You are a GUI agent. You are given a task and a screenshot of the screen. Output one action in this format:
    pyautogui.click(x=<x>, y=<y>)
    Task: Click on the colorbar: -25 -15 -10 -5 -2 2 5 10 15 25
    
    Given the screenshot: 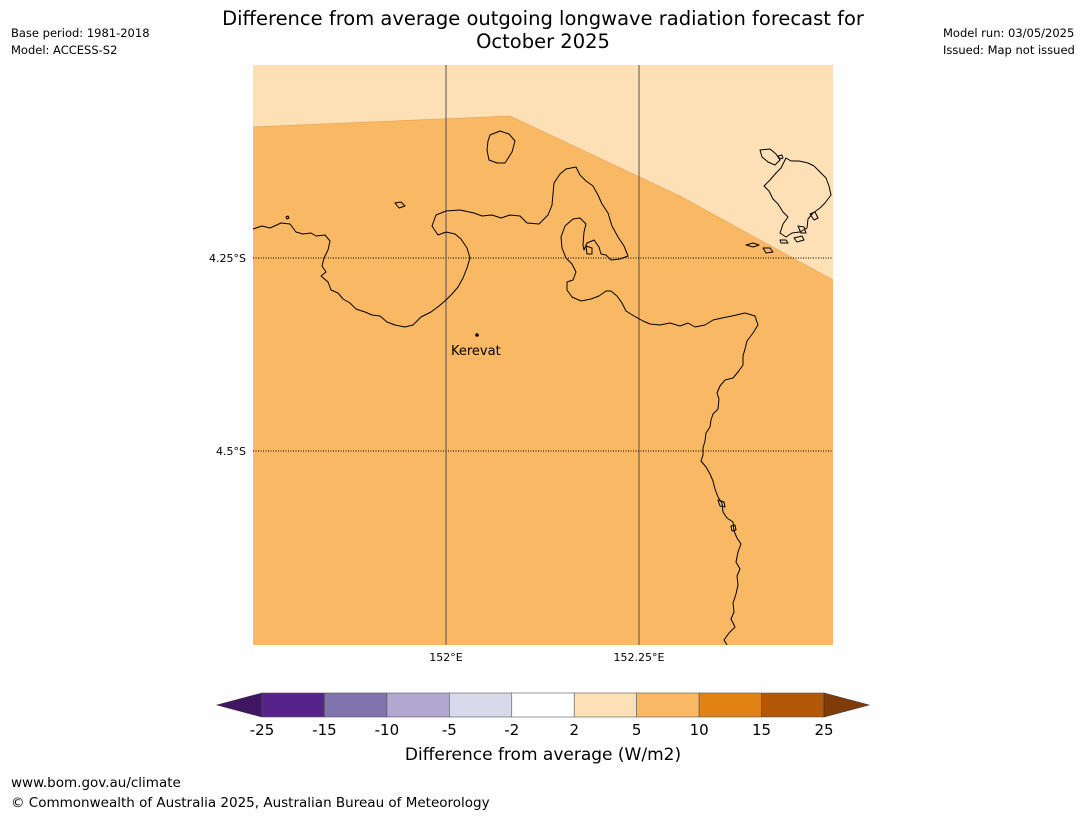 What is the action you would take?
    pyautogui.click(x=543, y=715)
    